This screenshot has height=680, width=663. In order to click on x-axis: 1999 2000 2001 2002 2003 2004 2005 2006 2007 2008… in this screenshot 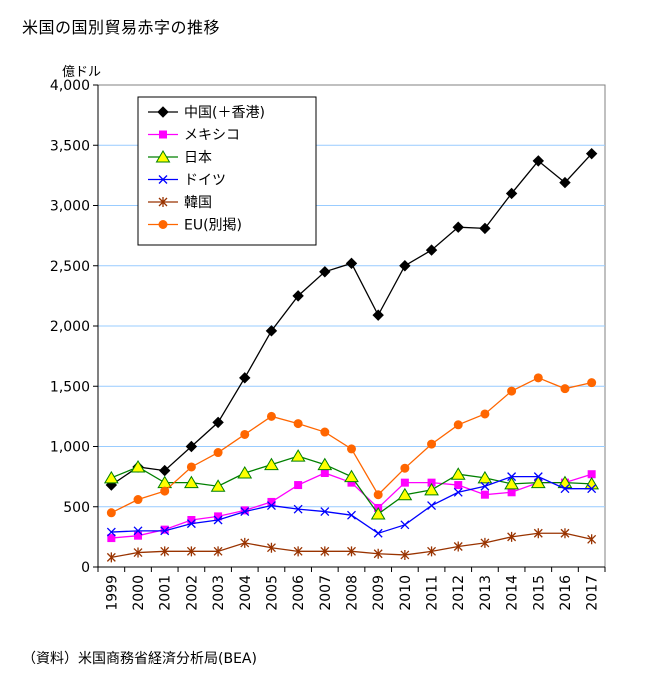, I will do `click(351, 588)`.